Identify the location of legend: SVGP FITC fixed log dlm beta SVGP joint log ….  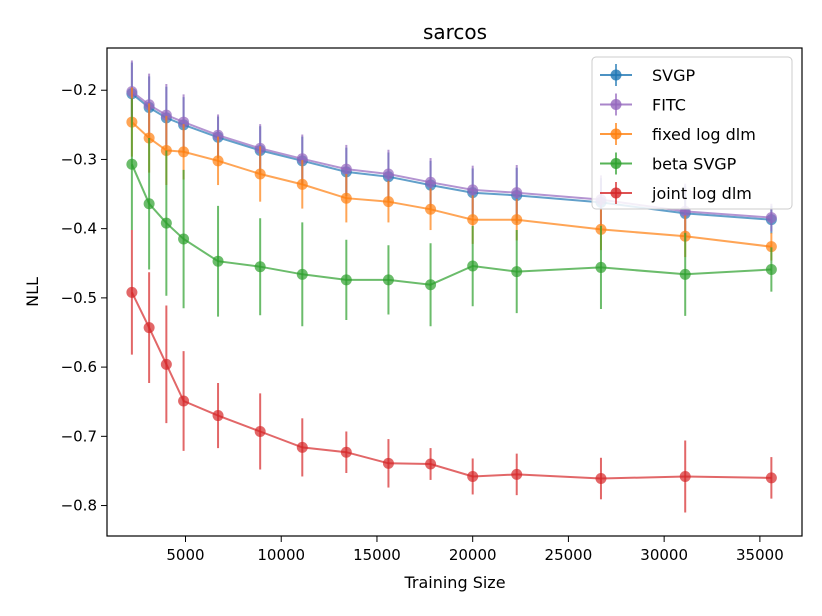
(692, 133).